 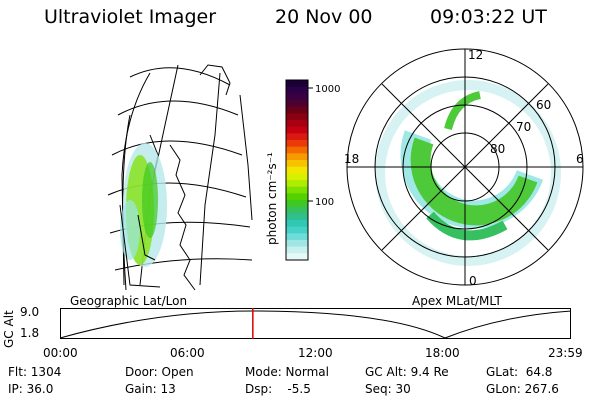 What do you see at coordinates (565, 353) in the screenshot?
I see `xtick-2359: 23:59` at bounding box center [565, 353].